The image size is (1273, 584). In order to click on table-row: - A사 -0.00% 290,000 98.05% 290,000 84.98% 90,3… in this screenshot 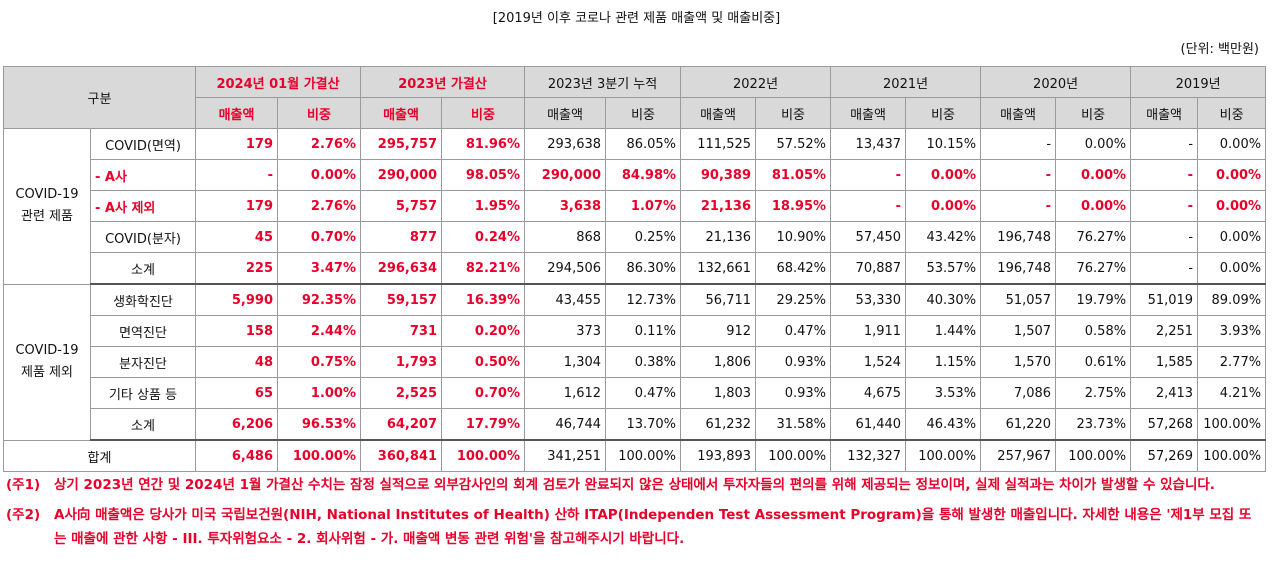, I will do `click(635, 175)`.